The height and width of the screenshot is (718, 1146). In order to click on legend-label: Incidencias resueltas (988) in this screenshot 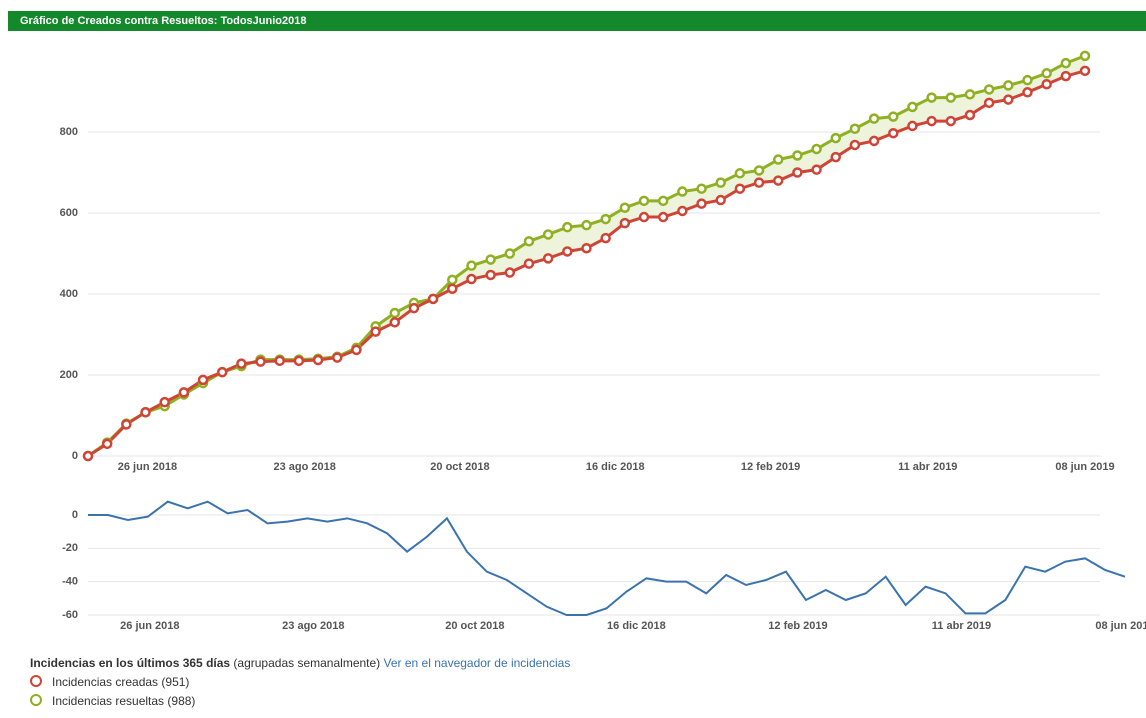, I will do `click(124, 701)`.